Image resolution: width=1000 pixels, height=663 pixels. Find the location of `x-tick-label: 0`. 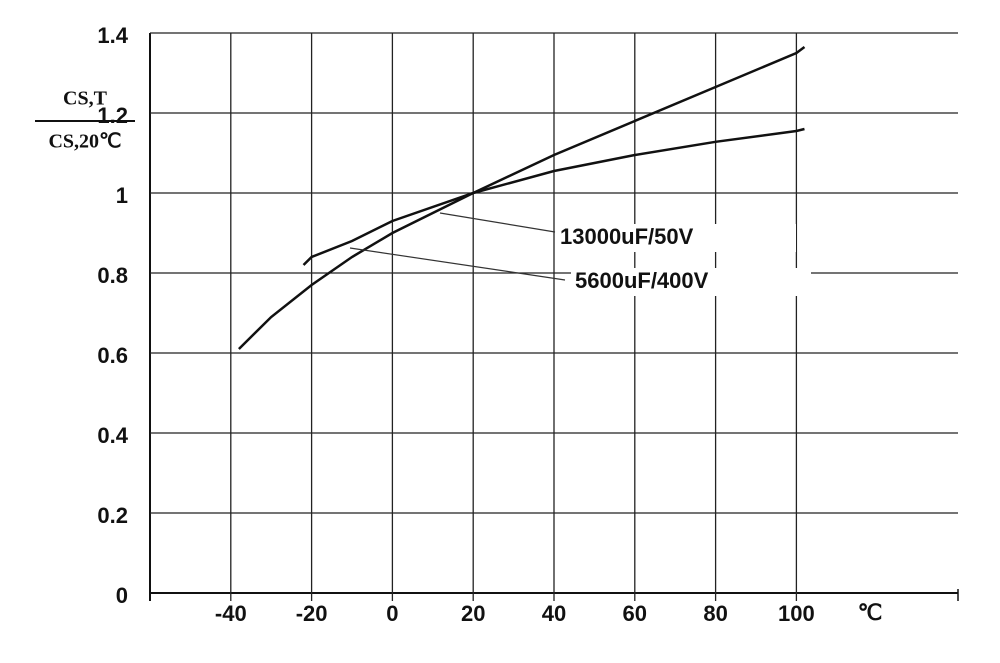

x-tick-label: 0 is located at coordinates (392, 613).